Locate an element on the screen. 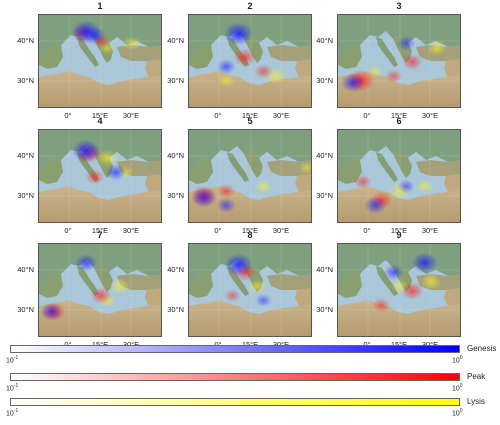 The width and height of the screenshot is (500, 425). panel-title: 9 is located at coordinates (399, 235).